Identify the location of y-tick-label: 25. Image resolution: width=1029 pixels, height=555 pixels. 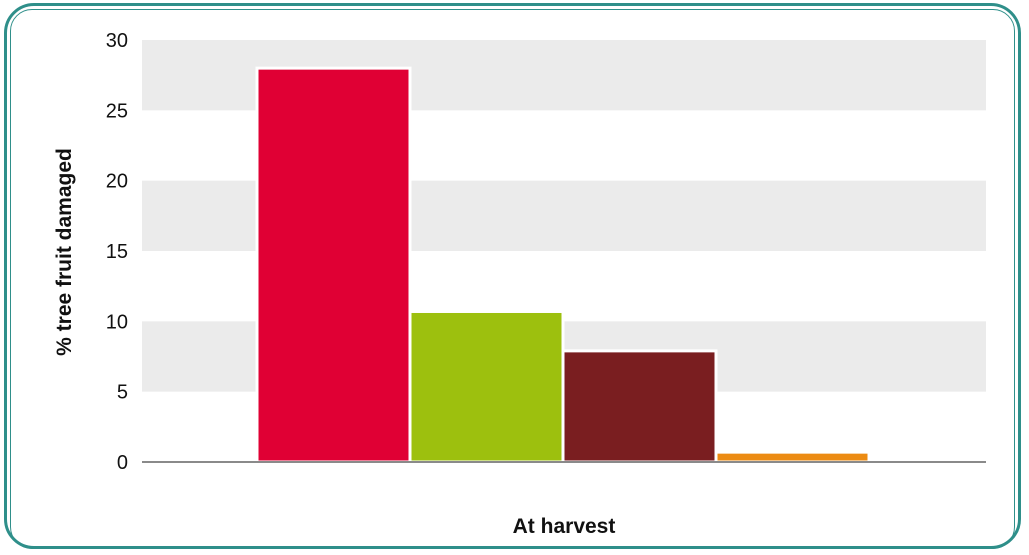
(117, 111).